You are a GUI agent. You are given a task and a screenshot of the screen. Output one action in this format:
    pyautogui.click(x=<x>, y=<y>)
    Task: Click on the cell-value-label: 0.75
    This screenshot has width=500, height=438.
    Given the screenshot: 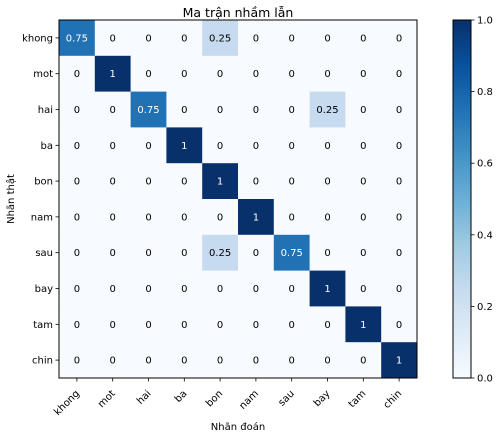 What is the action you would take?
    pyautogui.click(x=292, y=253)
    